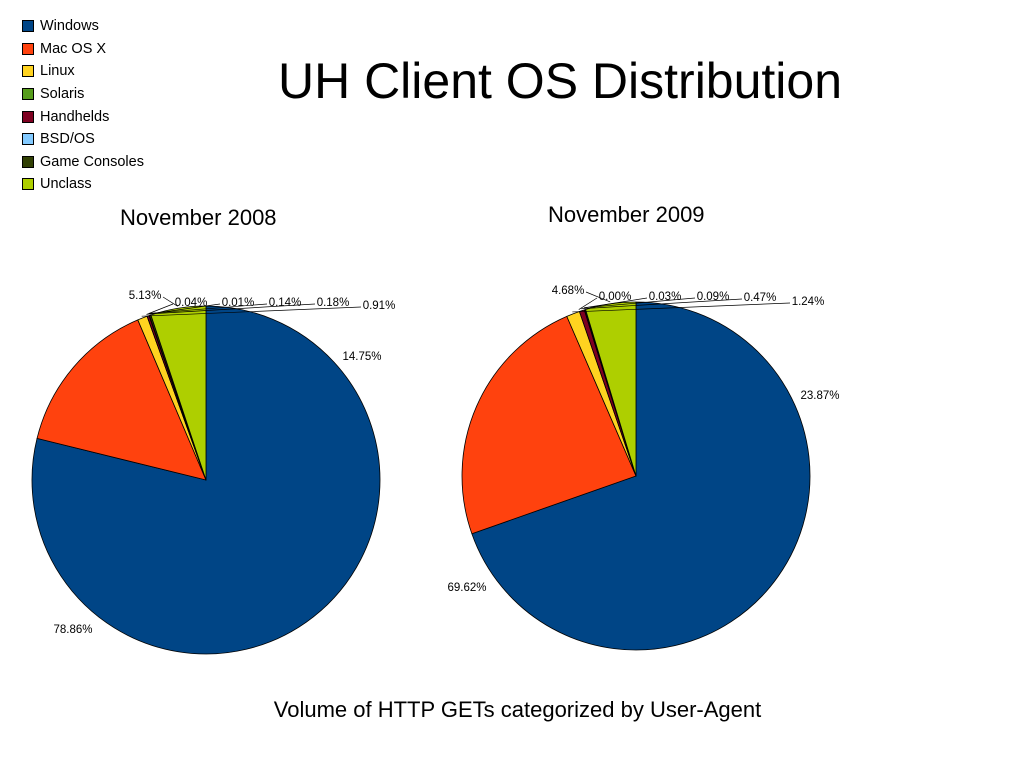  I want to click on pie-data-label: 0.00%, so click(615, 297).